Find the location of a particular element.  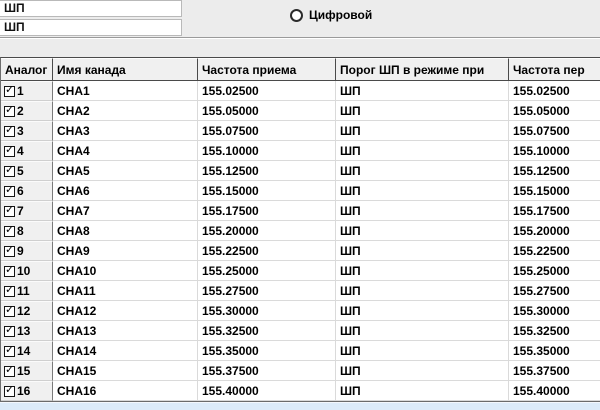

channel-name-cell: CHA9 is located at coordinates (125, 251).